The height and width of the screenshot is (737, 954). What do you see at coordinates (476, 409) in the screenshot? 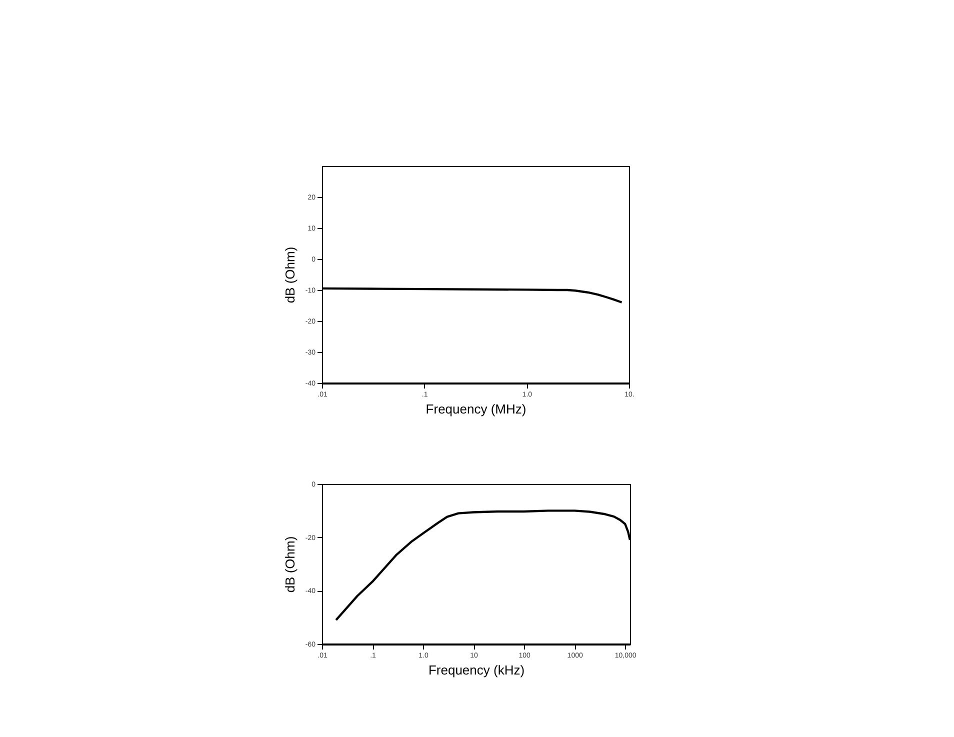
I see `x-axis-title: Frequency (MHz)` at bounding box center [476, 409].